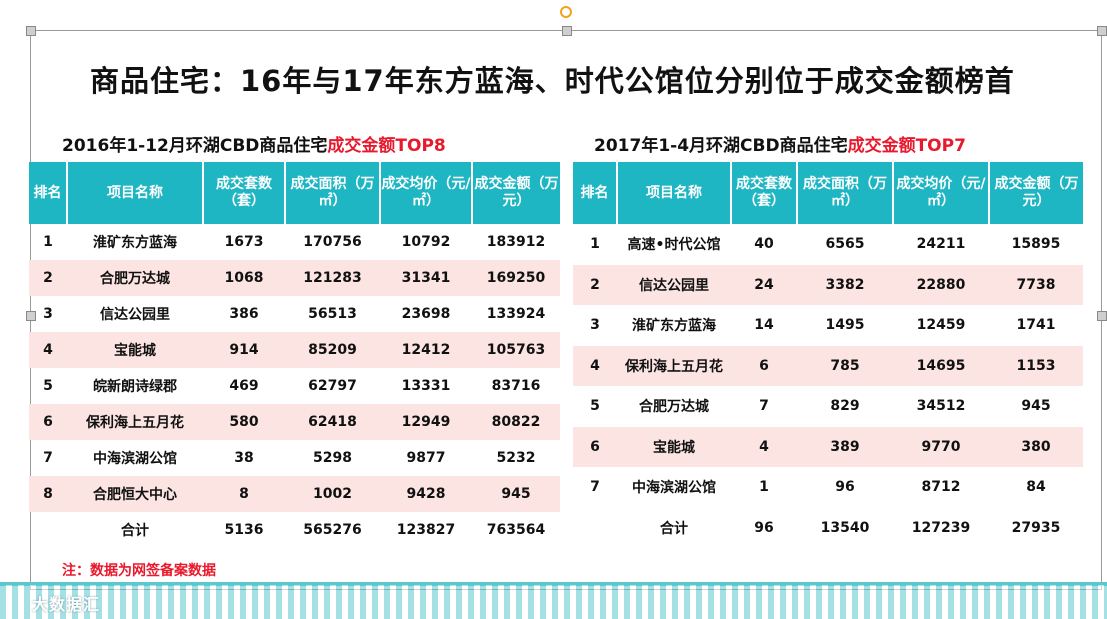 The height and width of the screenshot is (619, 1107). I want to click on cell-area: 85209, so click(332, 350).